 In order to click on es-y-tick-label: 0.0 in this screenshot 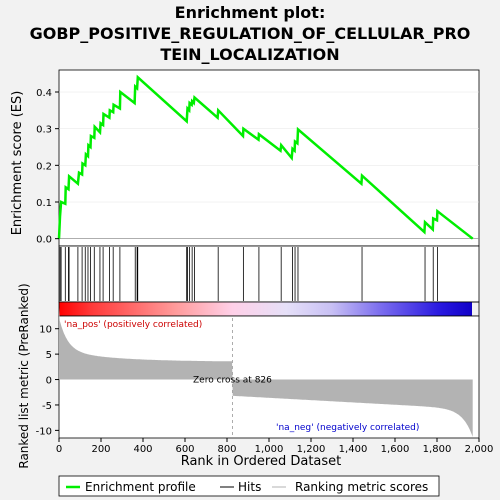, I will do `click(44, 240)`.